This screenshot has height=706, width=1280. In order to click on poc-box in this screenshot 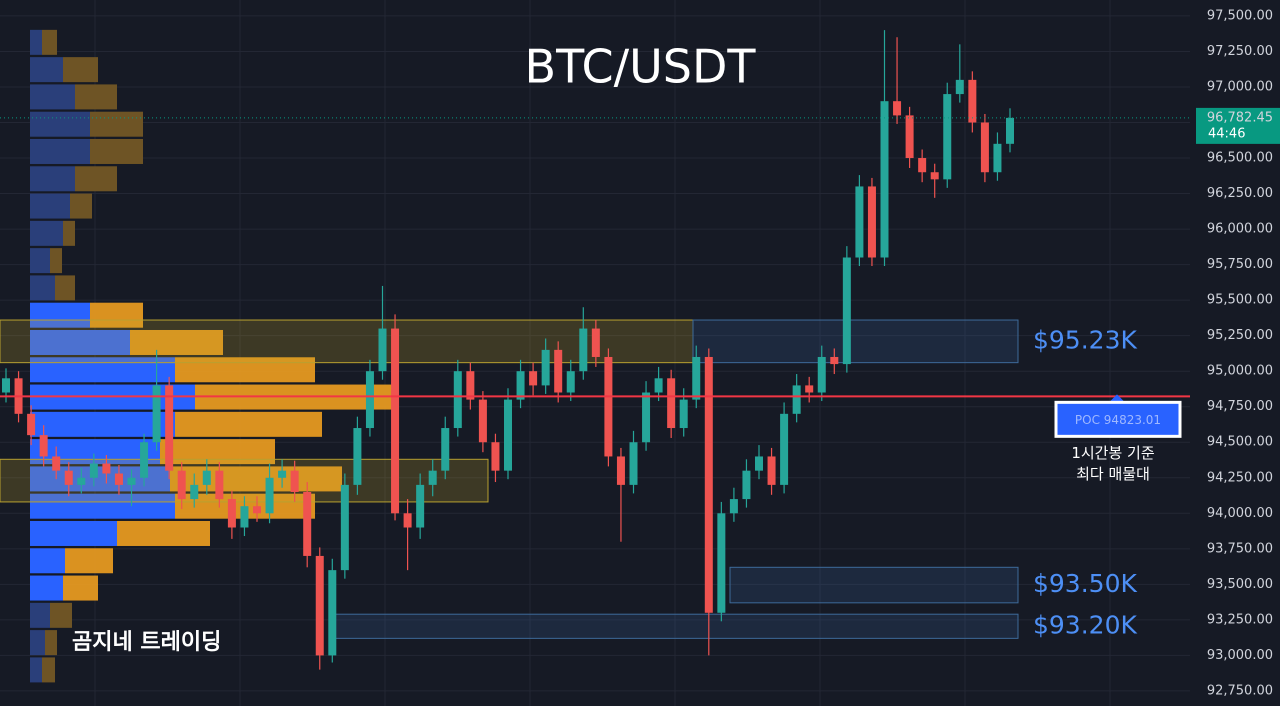, I will do `click(1118, 419)`.